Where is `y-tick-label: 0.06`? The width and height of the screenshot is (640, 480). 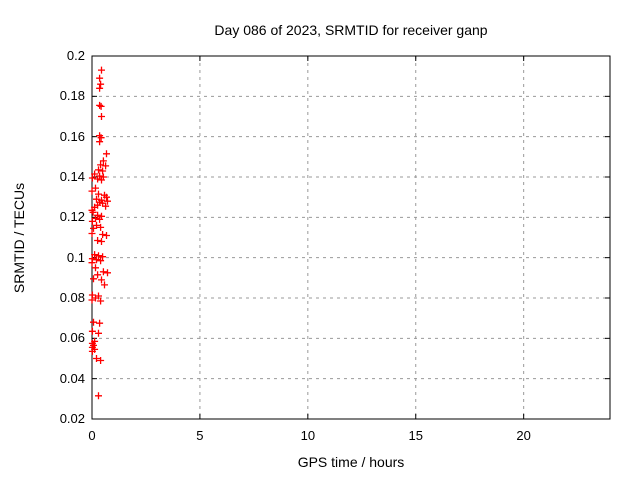
y-tick-label: 0.06 is located at coordinates (72, 338).